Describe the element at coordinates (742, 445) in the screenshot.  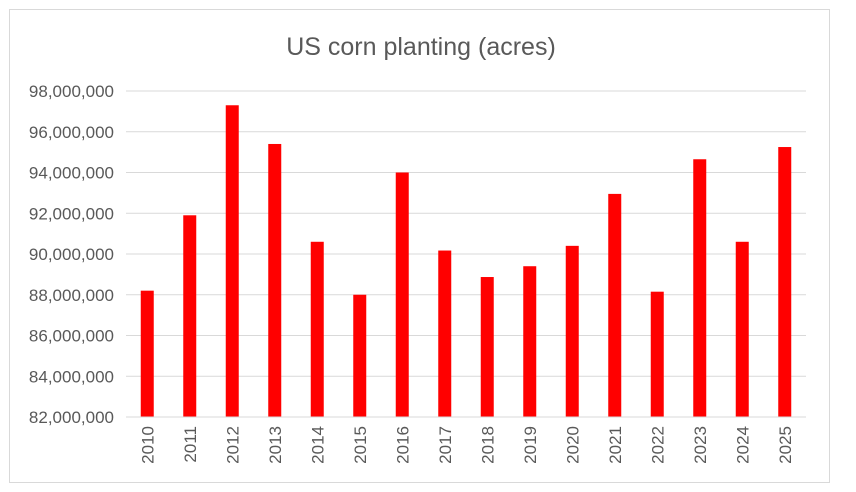
I see `x-tick-label: 2024` at that location.